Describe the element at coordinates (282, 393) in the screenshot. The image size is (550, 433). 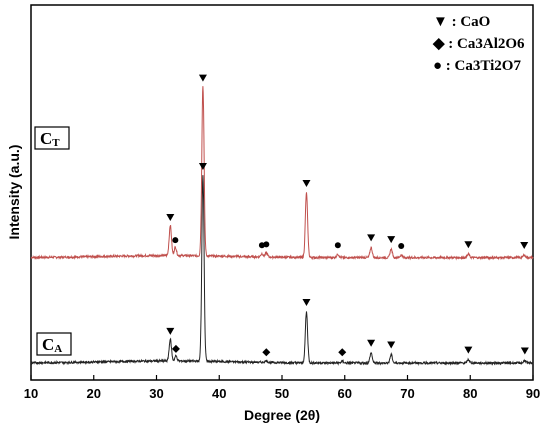
I see `x-tick-label: 50` at that location.